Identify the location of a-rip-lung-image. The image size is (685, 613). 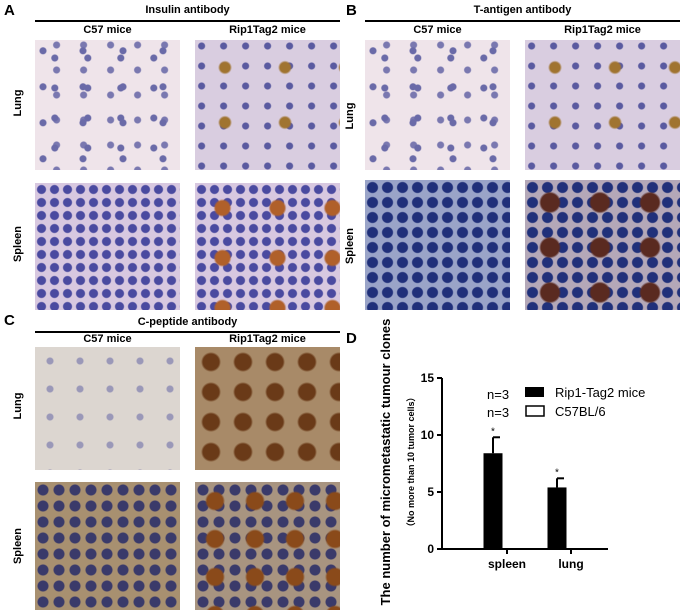
(267, 105).